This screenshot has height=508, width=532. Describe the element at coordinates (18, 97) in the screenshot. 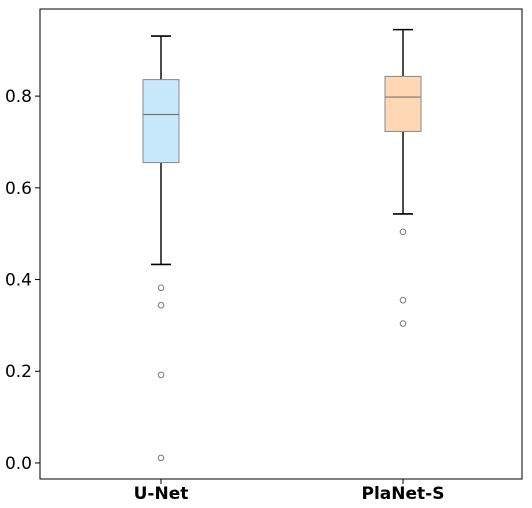

I see `y-tick-label: 0.8` at that location.